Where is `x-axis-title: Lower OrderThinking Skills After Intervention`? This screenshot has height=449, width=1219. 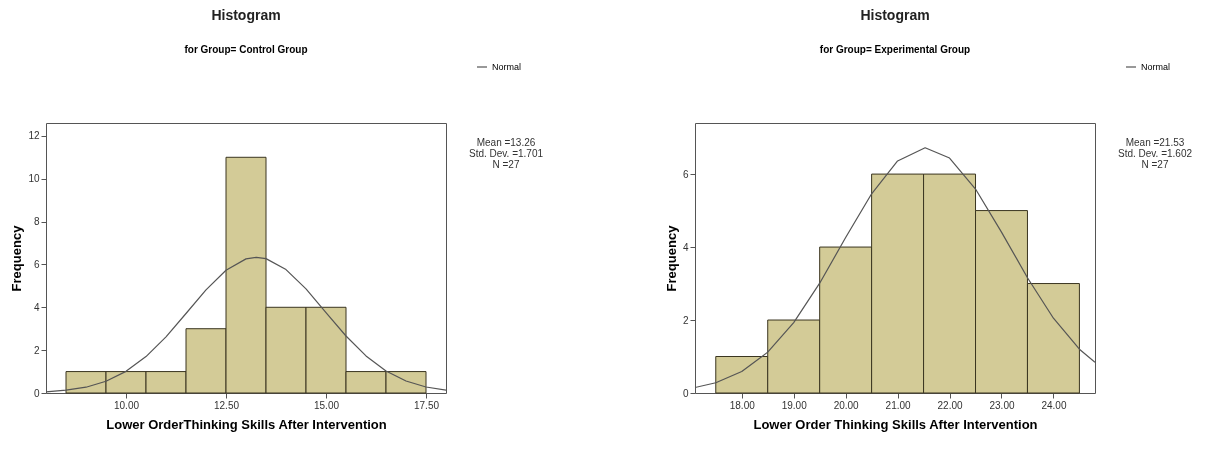 x-axis-title: Lower OrderThinking Skills After Intervention is located at coordinates (246, 424).